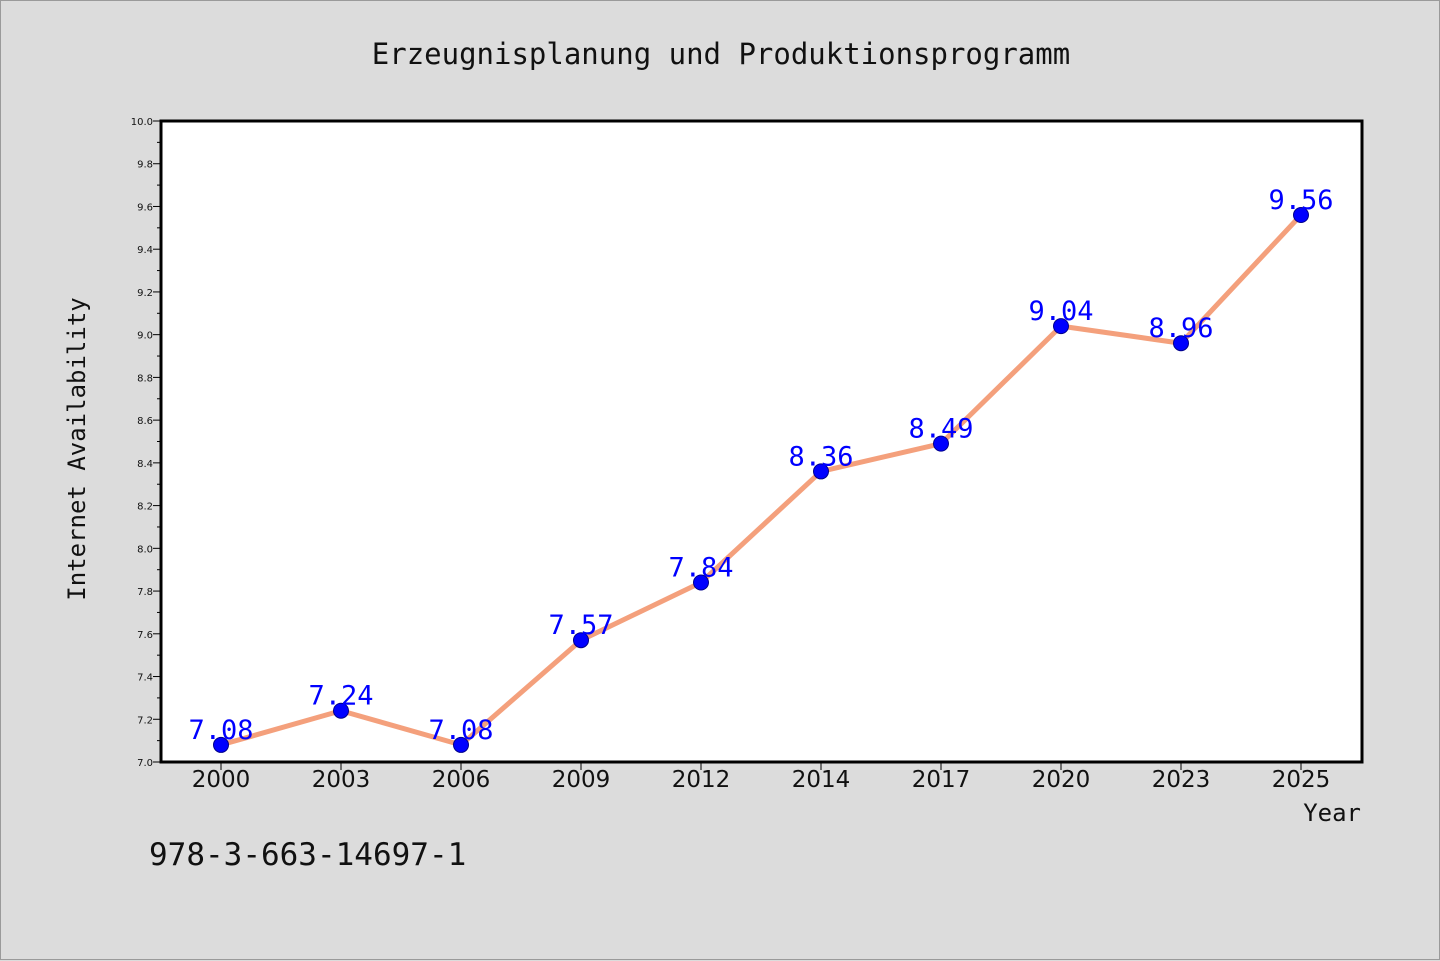 The image size is (1440, 961). Describe the element at coordinates (145, 293) in the screenshot. I see `y-tick-label: 9.2` at that location.